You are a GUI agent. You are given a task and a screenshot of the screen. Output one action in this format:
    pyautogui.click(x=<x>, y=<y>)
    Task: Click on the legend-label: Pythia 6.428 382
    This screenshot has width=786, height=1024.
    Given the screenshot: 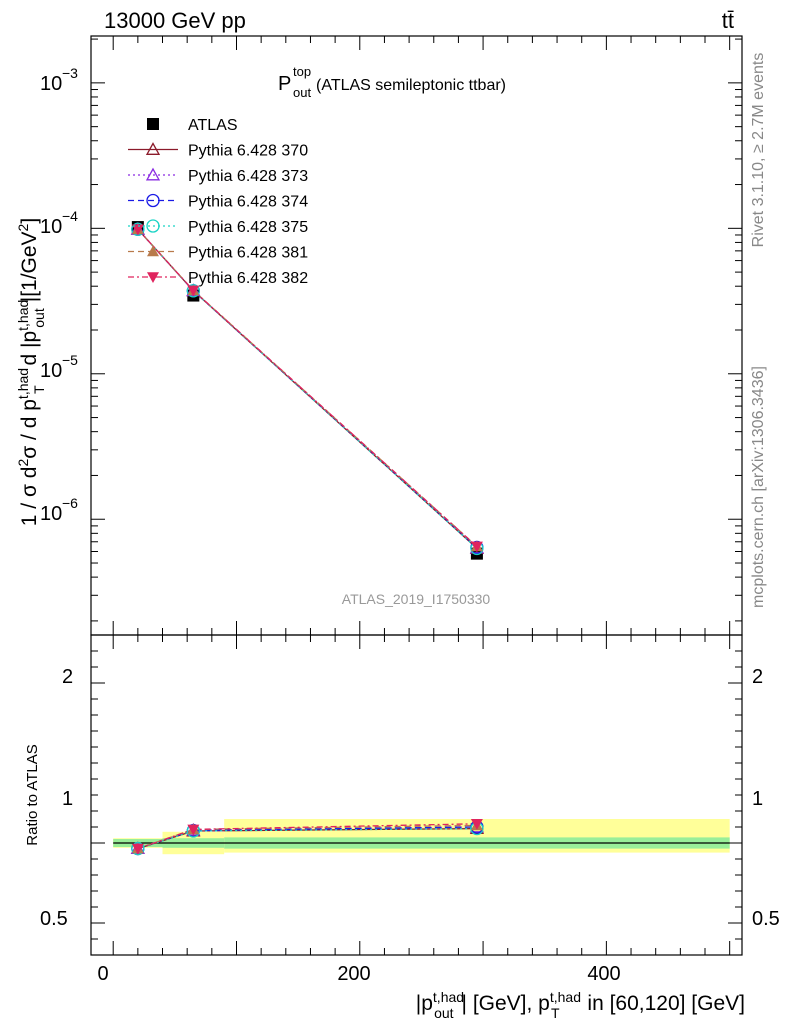 What is the action you would take?
    pyautogui.click(x=248, y=278)
    